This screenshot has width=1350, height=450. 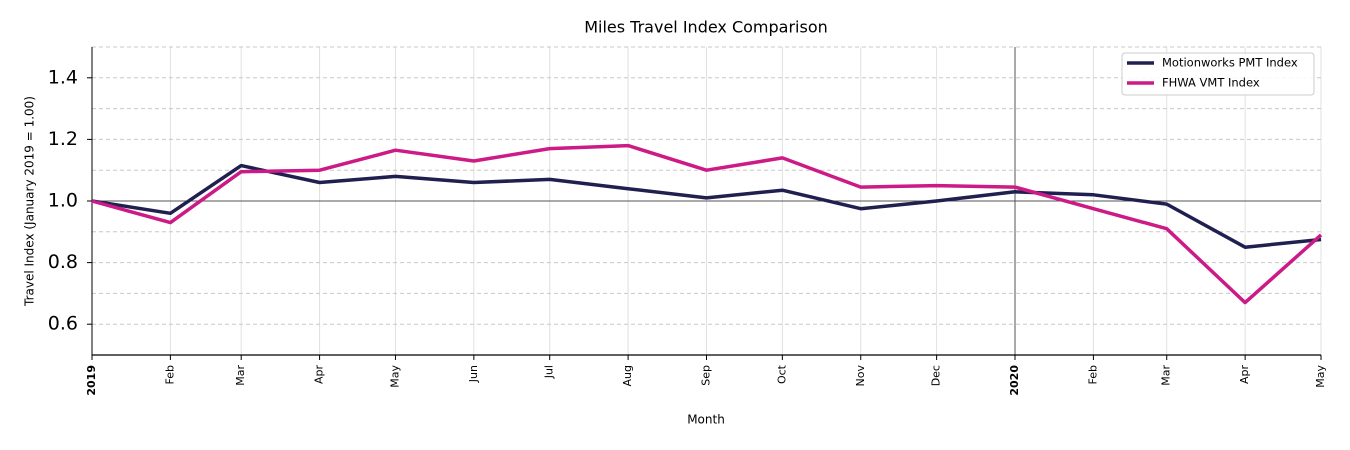 What do you see at coordinates (91, 380) in the screenshot?
I see `x-tick-label: 2019` at bounding box center [91, 380].